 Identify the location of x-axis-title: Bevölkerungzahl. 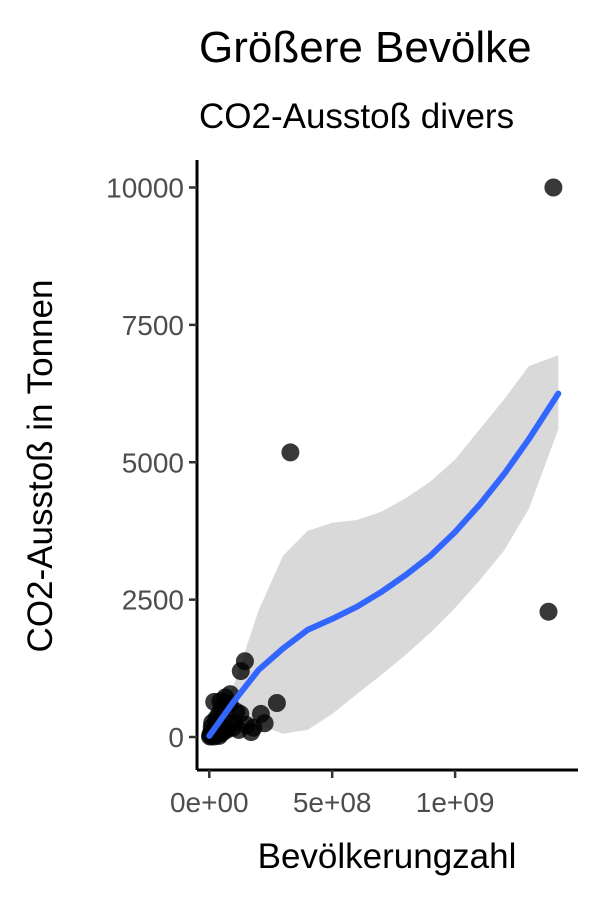
(387, 856).